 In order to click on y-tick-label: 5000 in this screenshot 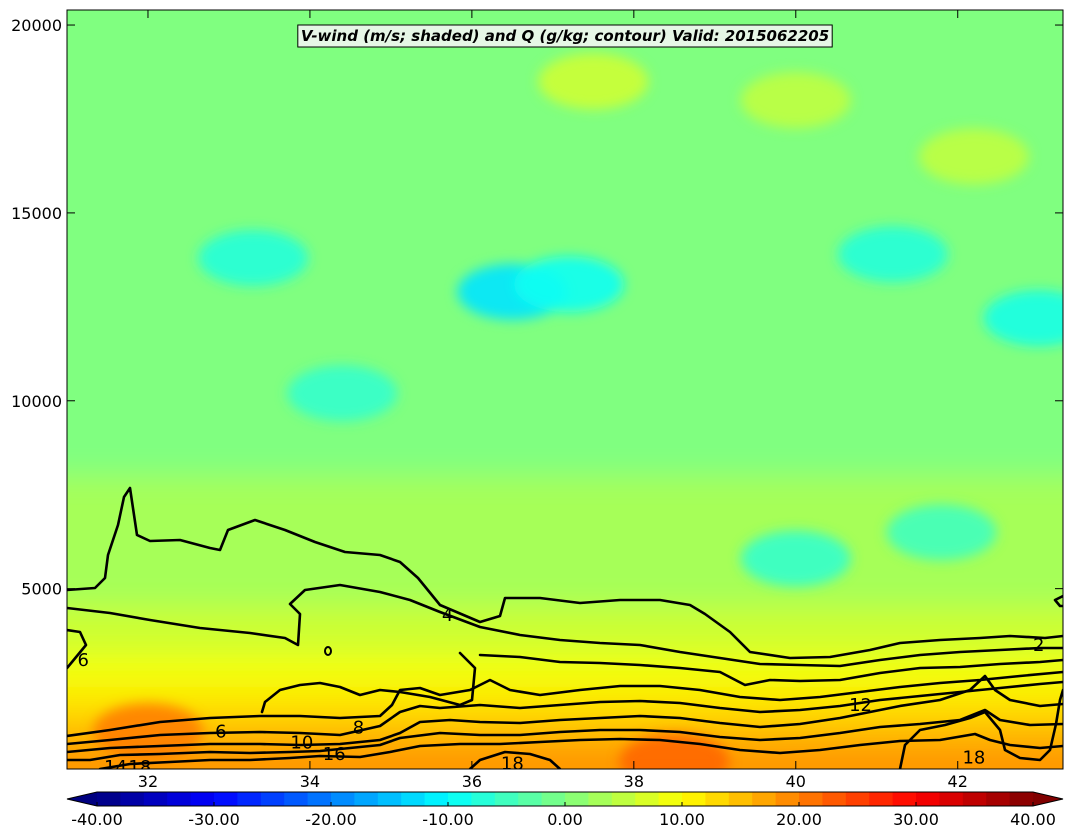, I will do `click(41, 589)`.